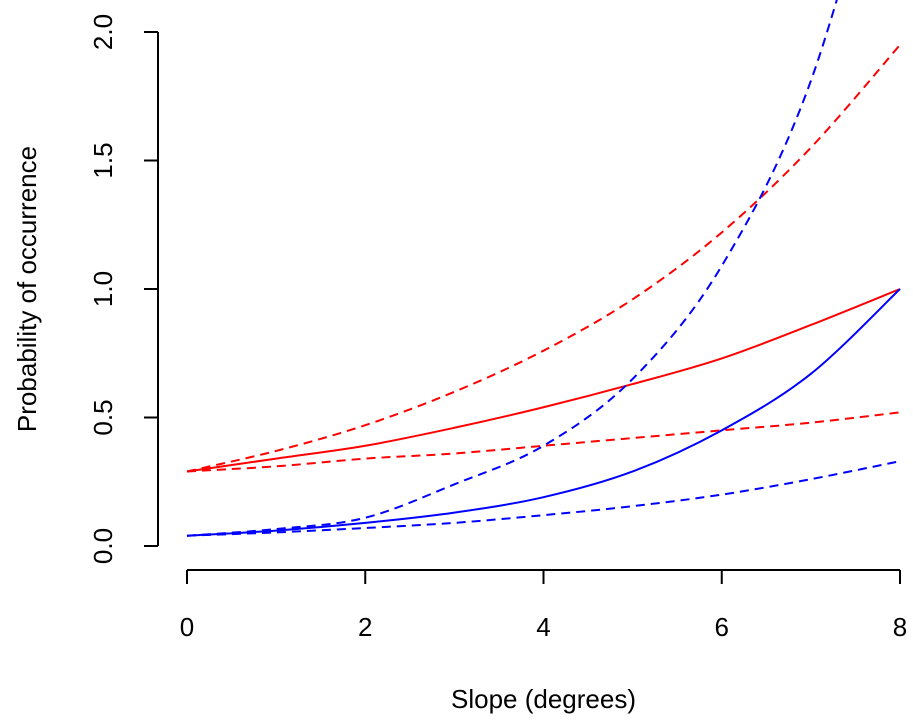 The width and height of the screenshot is (913, 726). I want to click on x-axis-title: Slope (degrees), so click(543, 699).